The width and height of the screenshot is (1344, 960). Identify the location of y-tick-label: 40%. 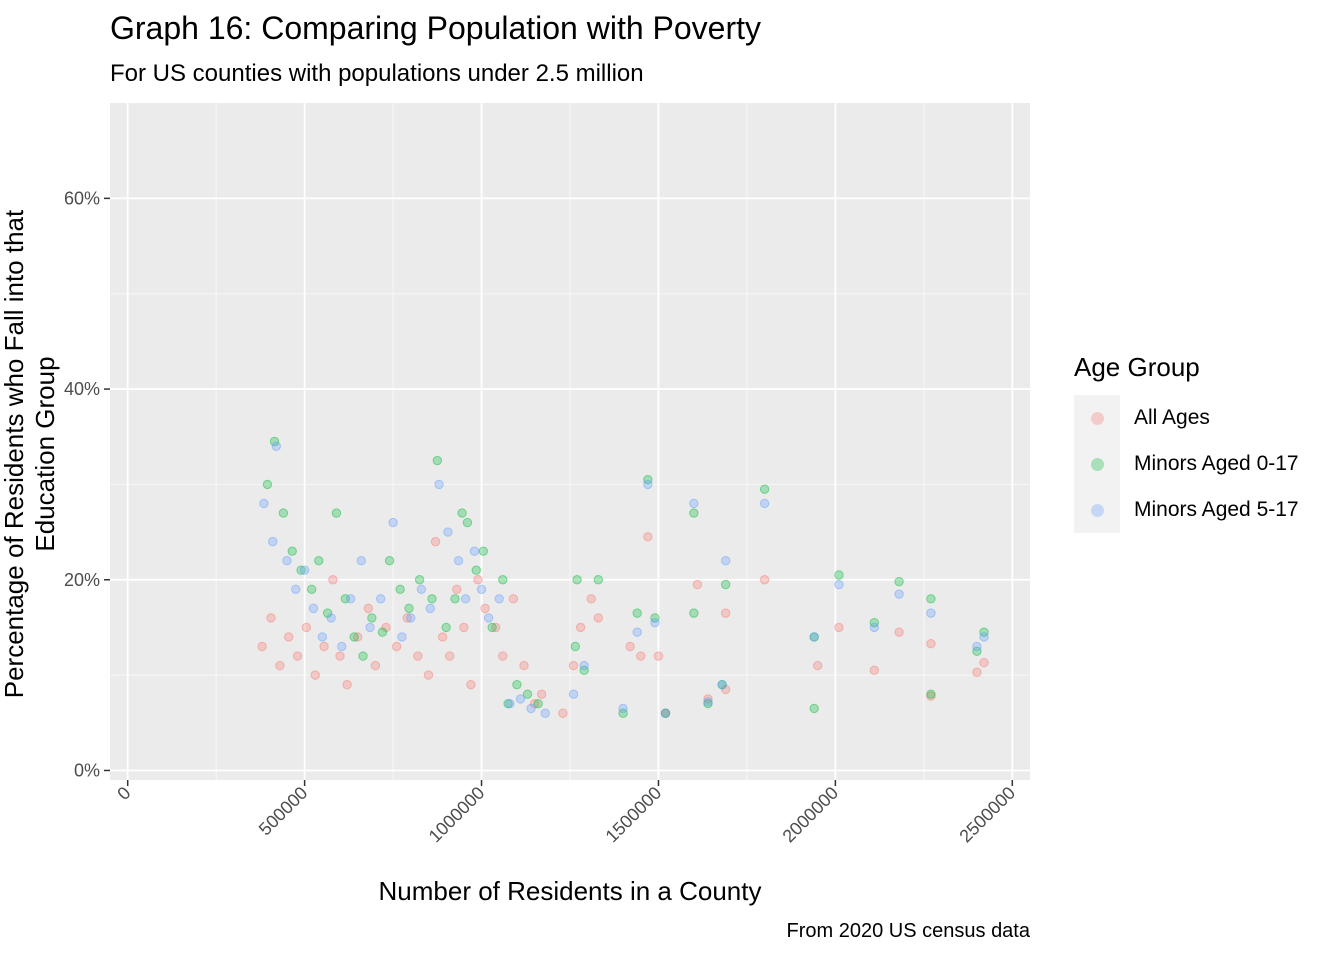
(82, 389).